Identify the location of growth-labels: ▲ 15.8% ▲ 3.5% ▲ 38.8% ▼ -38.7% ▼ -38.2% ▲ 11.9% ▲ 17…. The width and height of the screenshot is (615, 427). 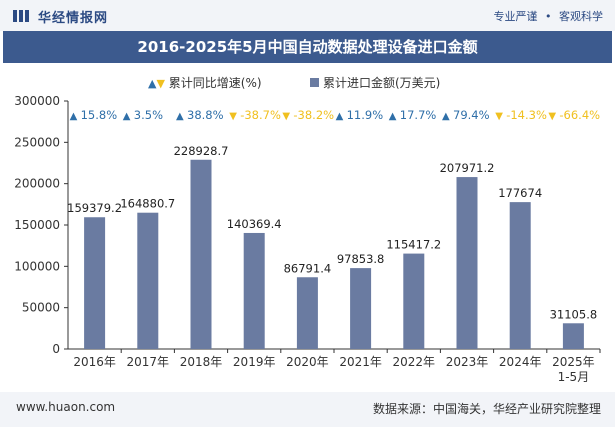
(335, 115).